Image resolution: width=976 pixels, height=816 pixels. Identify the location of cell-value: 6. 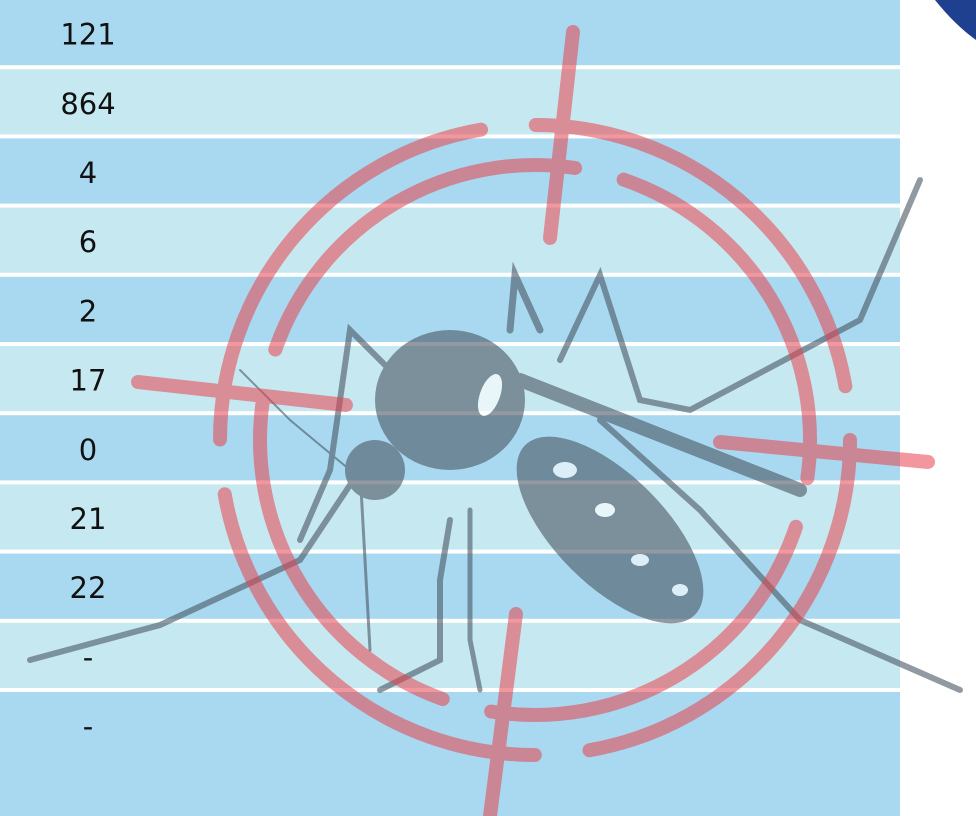
(88, 242).